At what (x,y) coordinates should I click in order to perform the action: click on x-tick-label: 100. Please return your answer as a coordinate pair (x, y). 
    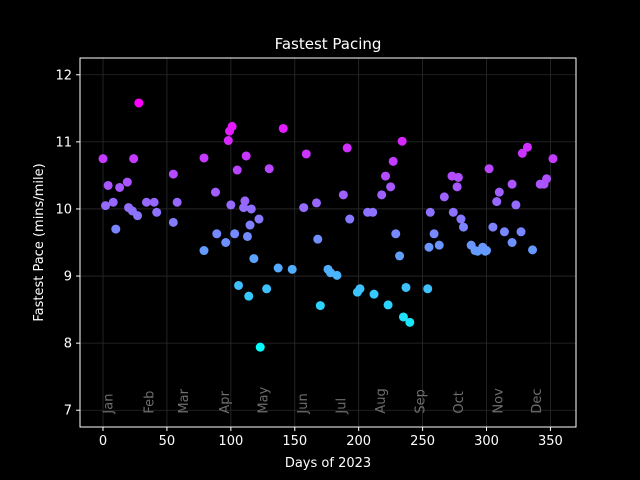
    Looking at the image, I should click on (230, 441).